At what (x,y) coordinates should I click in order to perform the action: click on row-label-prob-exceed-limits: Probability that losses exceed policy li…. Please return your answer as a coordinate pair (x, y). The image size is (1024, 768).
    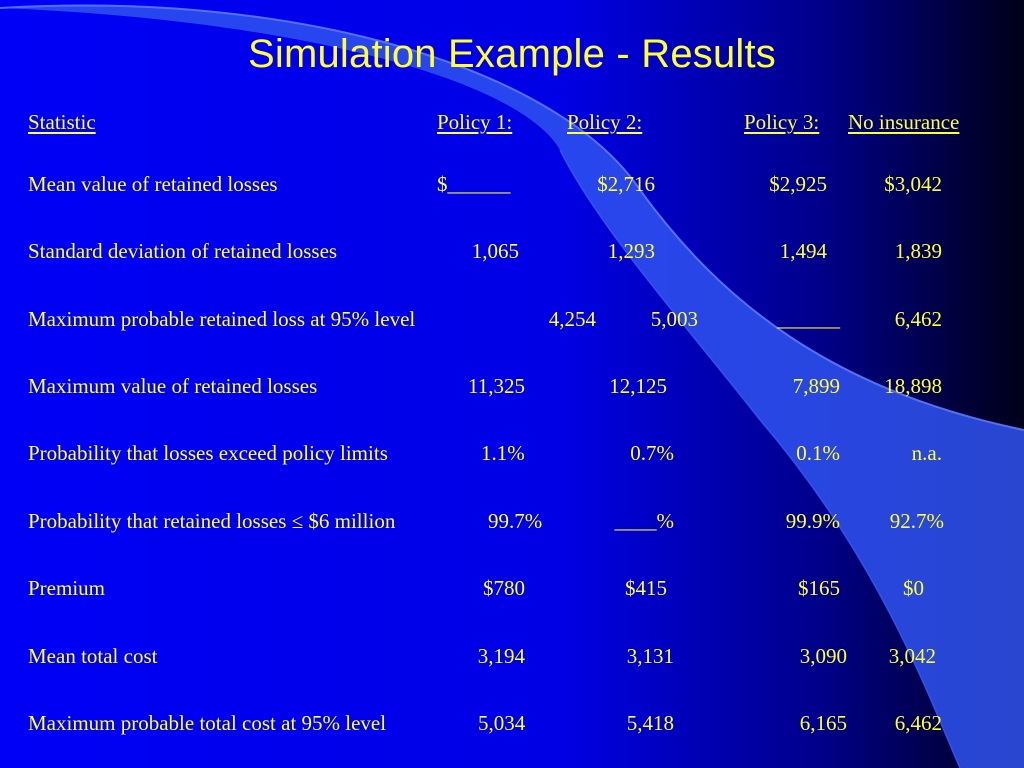
    Looking at the image, I should click on (208, 453).